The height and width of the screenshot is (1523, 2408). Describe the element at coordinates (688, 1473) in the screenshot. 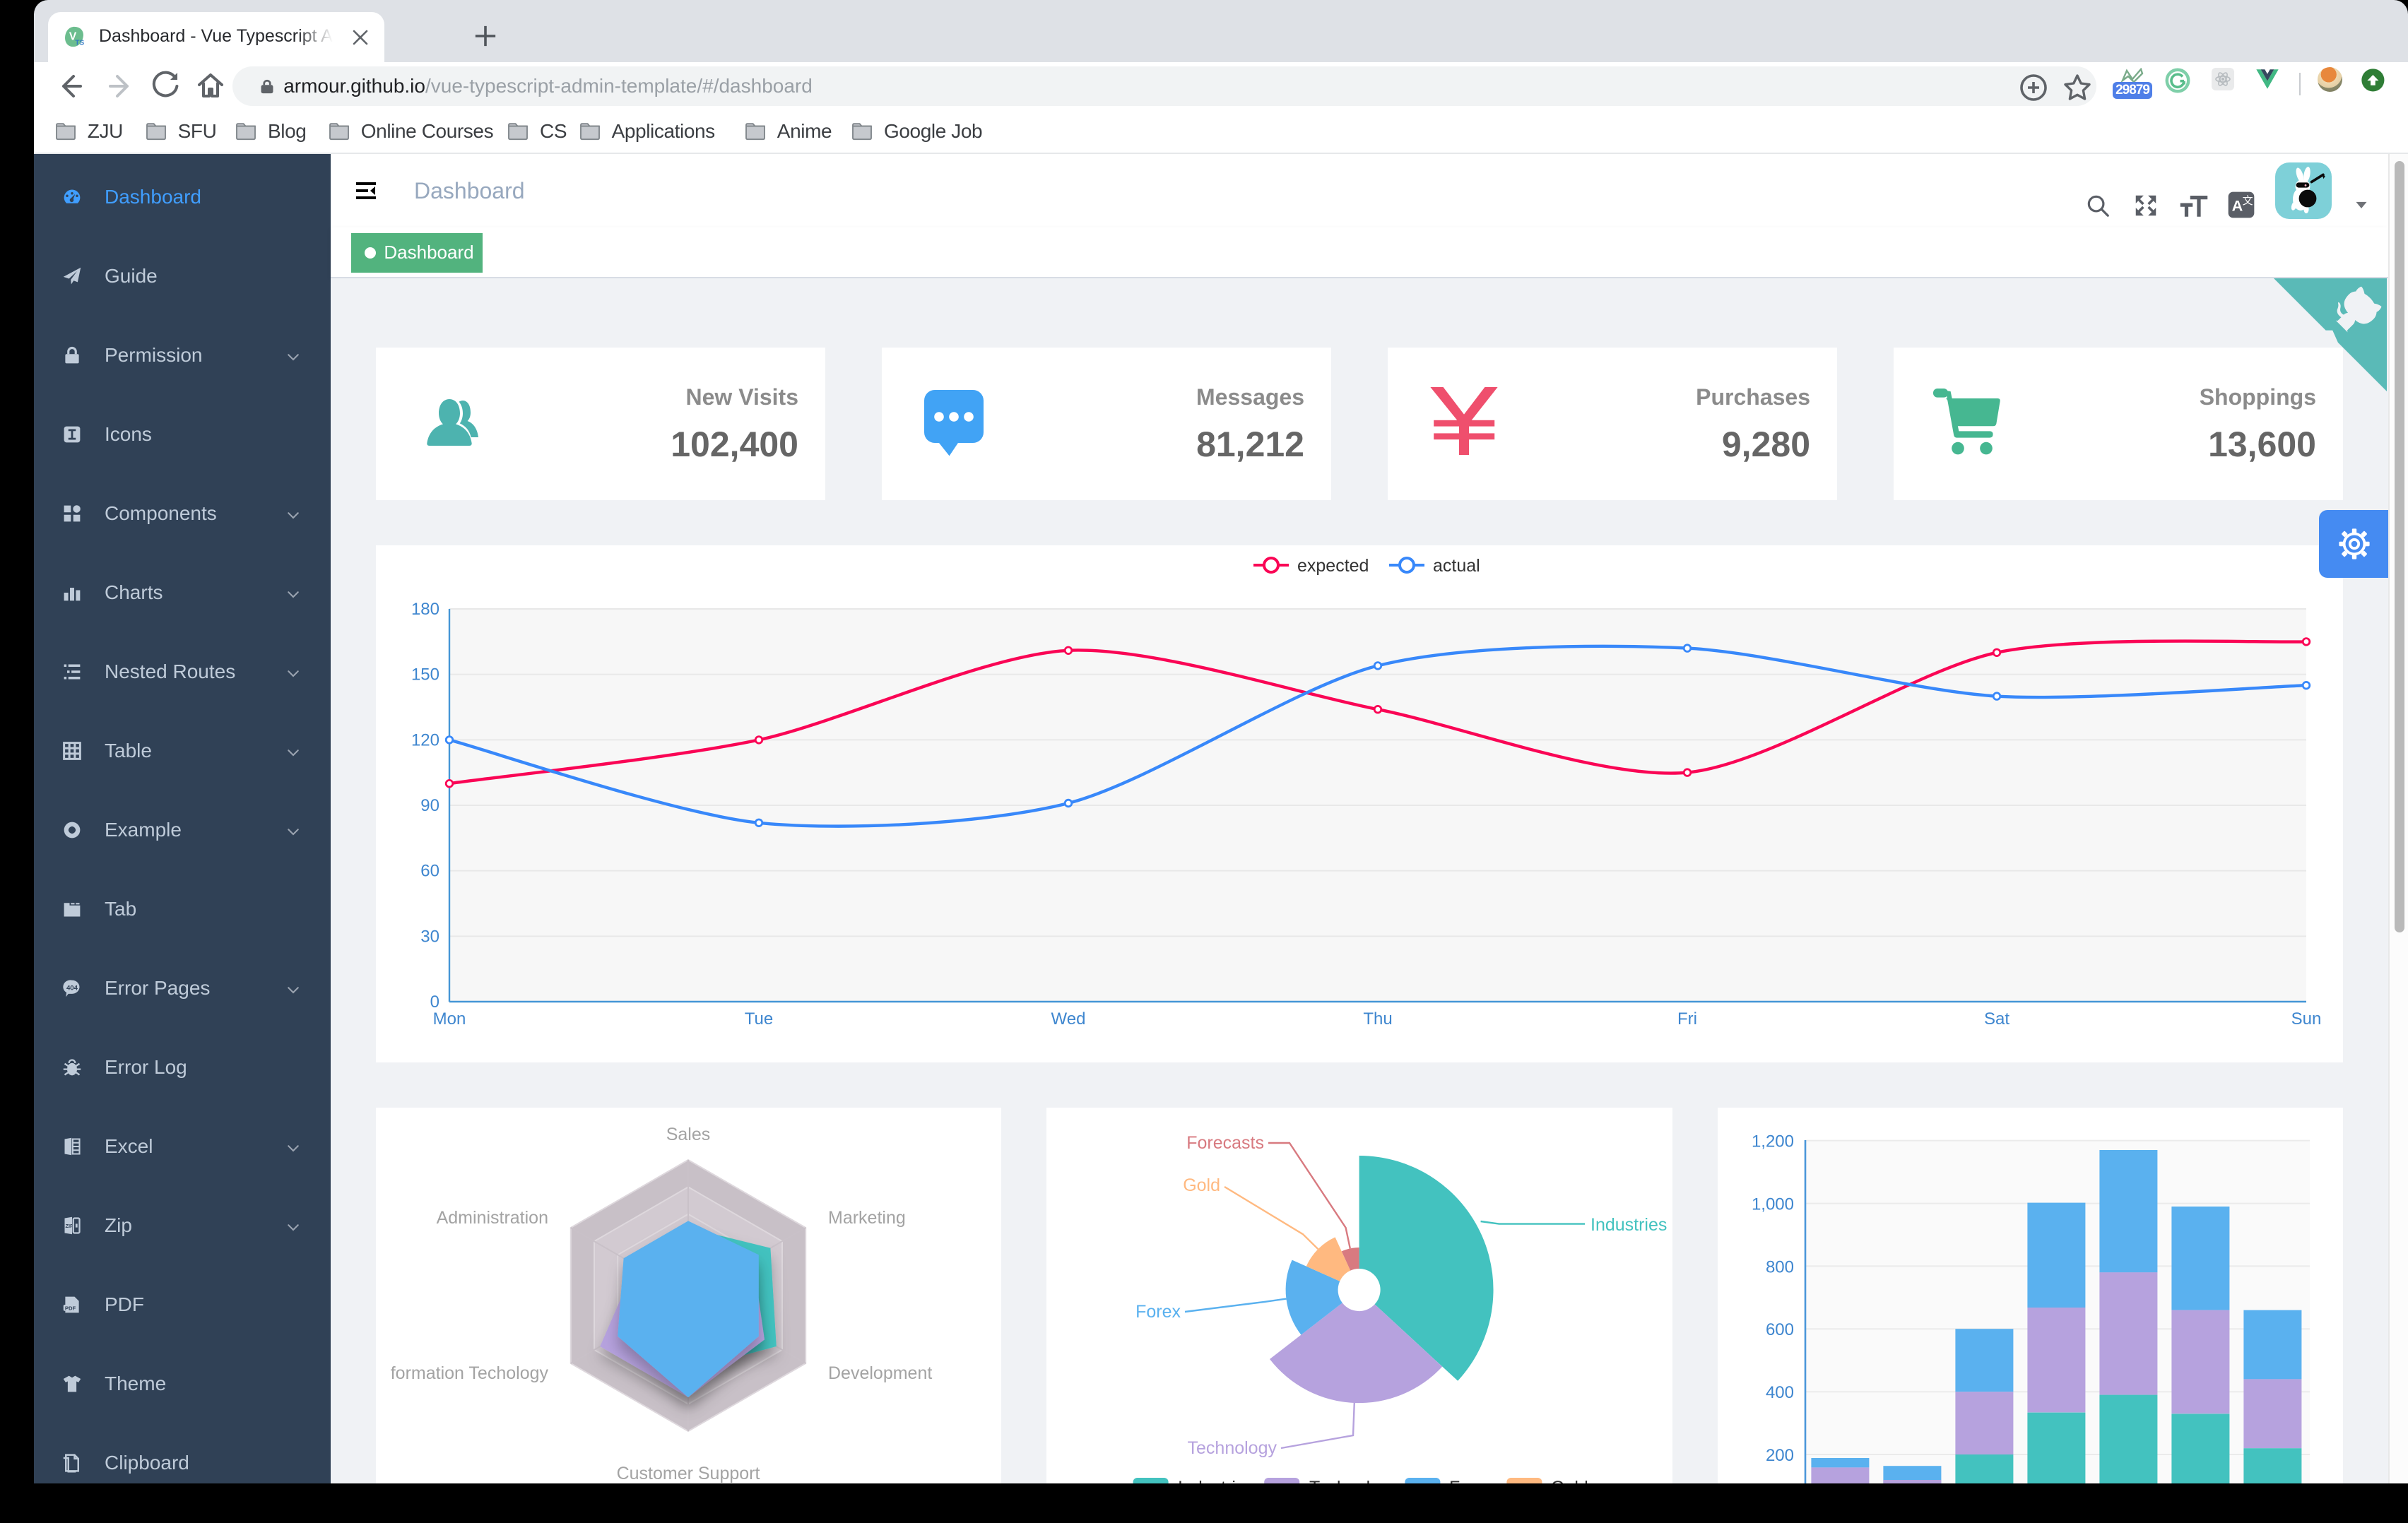

I see `svg-text: Customer Support` at that location.